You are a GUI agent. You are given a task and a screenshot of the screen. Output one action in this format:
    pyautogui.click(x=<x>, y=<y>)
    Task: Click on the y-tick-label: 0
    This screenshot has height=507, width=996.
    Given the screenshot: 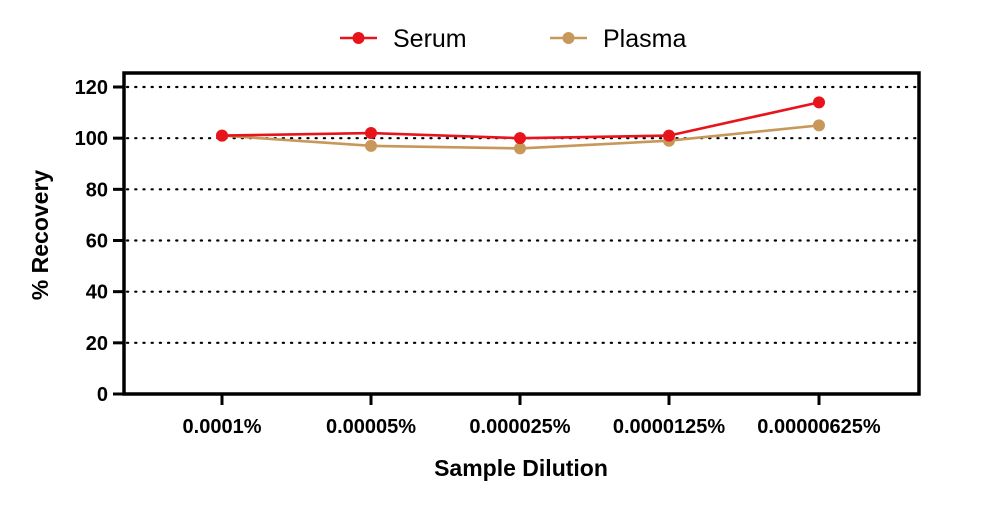 What is the action you would take?
    pyautogui.click(x=102, y=395)
    